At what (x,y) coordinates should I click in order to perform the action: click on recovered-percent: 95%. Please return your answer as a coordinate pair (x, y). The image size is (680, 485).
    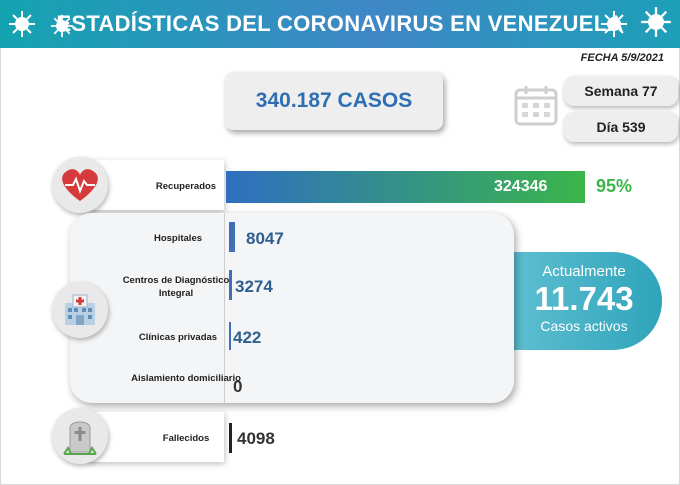
    Looking at the image, I should click on (614, 186).